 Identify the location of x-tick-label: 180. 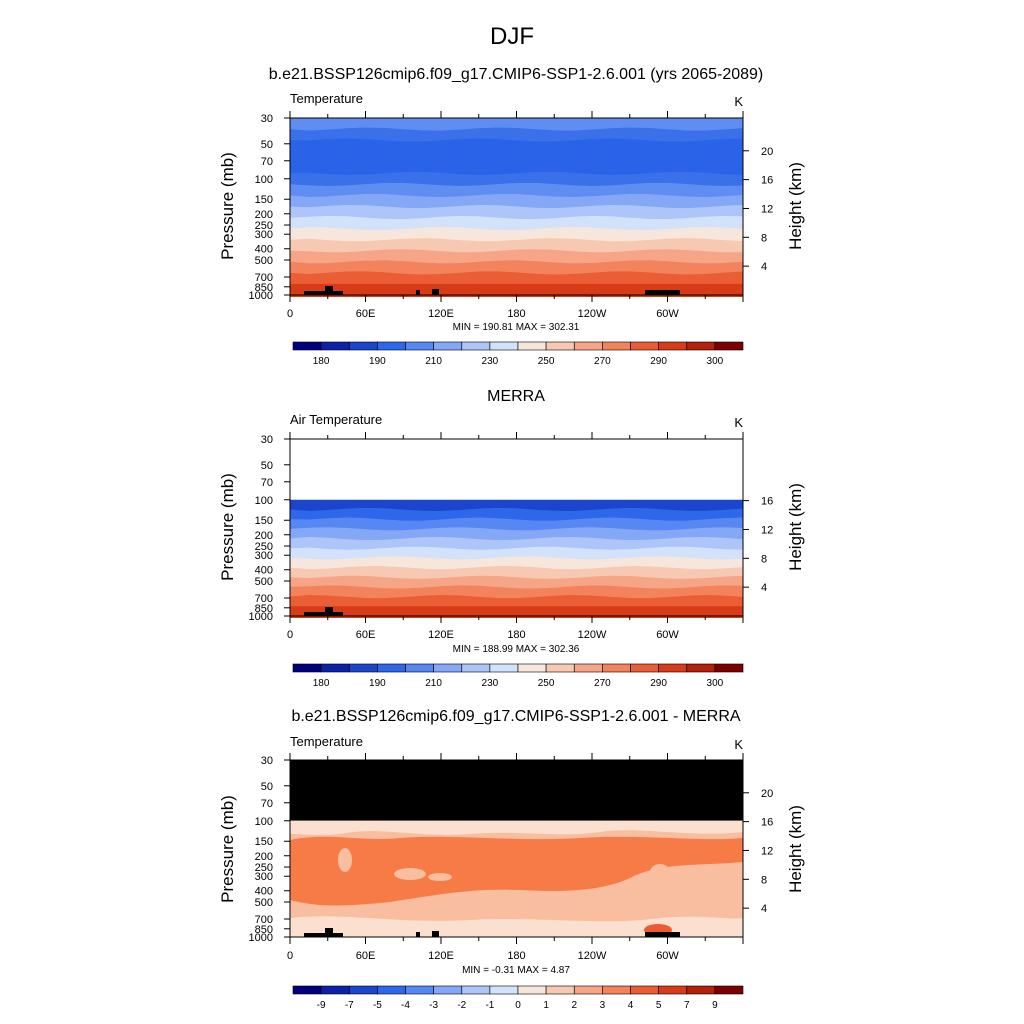
(516, 956).